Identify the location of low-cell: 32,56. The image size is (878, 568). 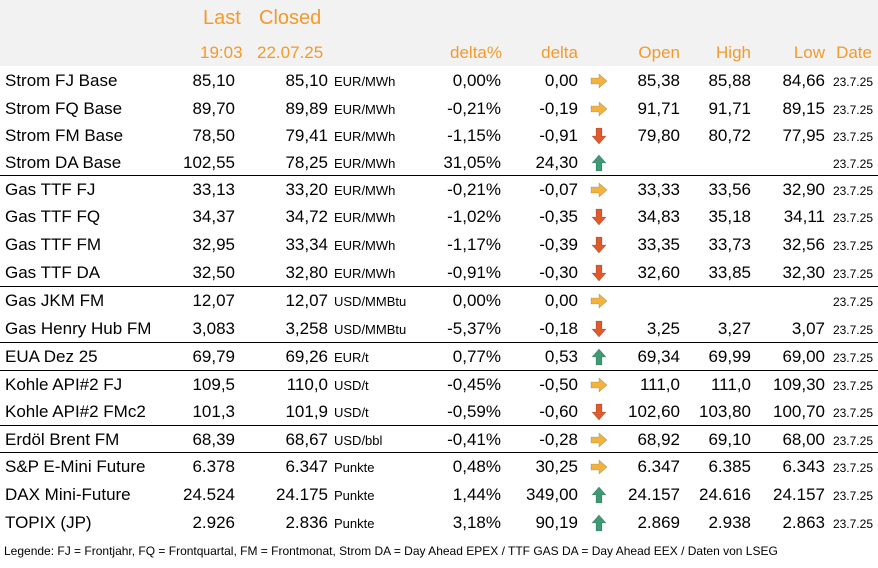
(803, 244).